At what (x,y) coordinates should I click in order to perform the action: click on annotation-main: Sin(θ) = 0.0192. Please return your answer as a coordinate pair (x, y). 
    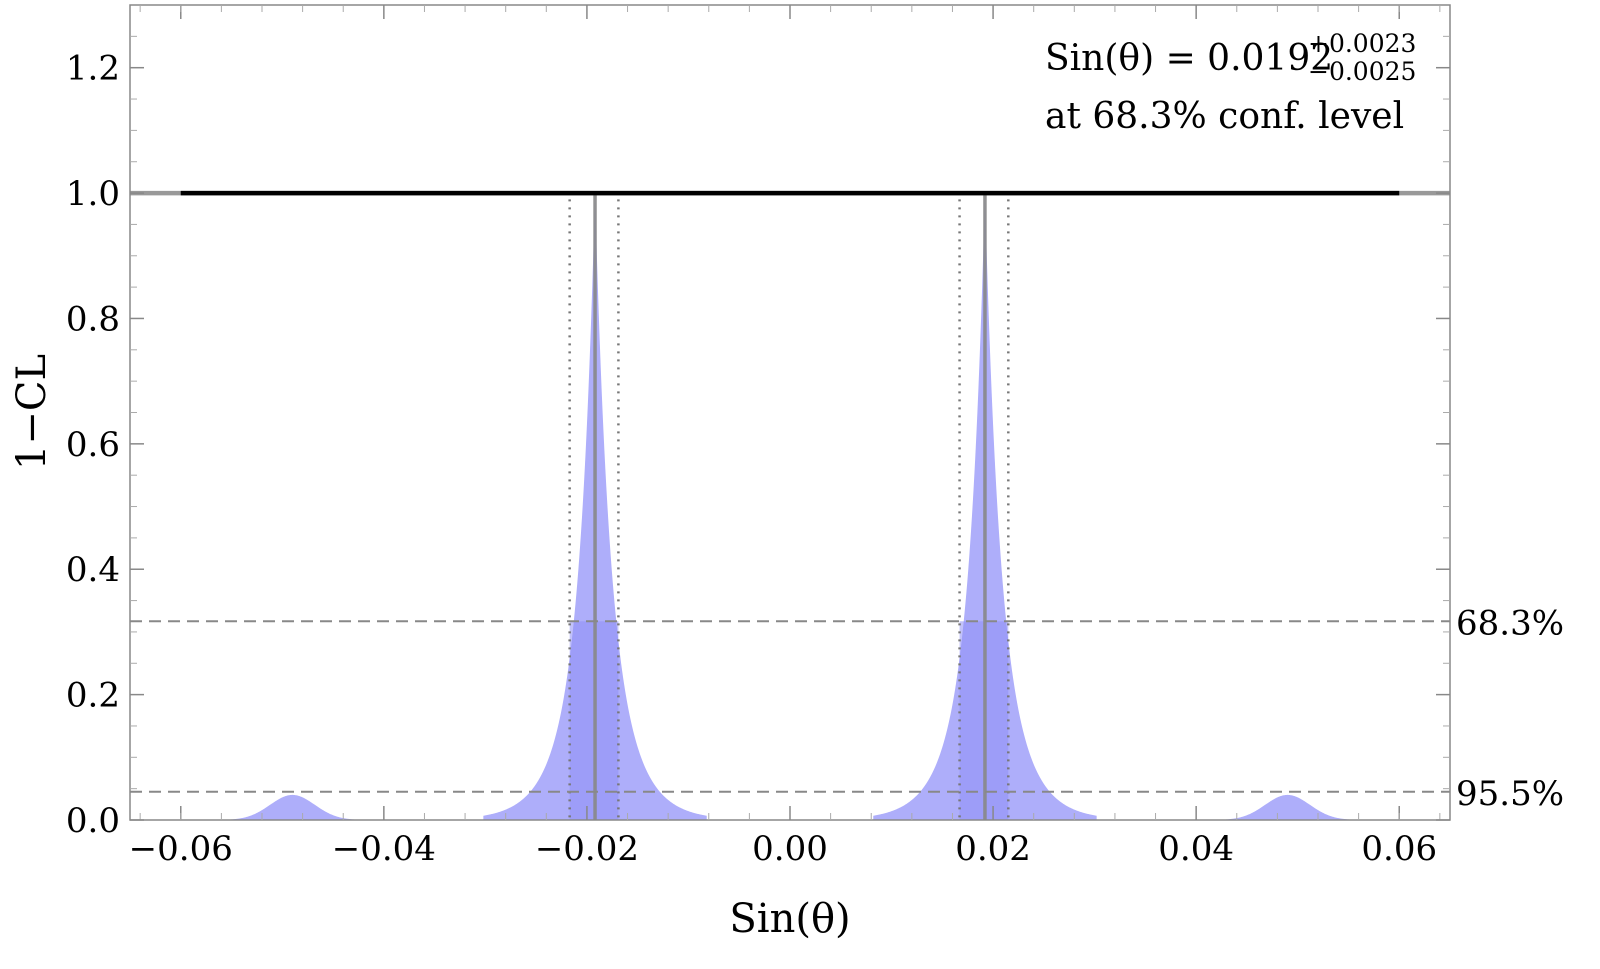
    Looking at the image, I should click on (1189, 58).